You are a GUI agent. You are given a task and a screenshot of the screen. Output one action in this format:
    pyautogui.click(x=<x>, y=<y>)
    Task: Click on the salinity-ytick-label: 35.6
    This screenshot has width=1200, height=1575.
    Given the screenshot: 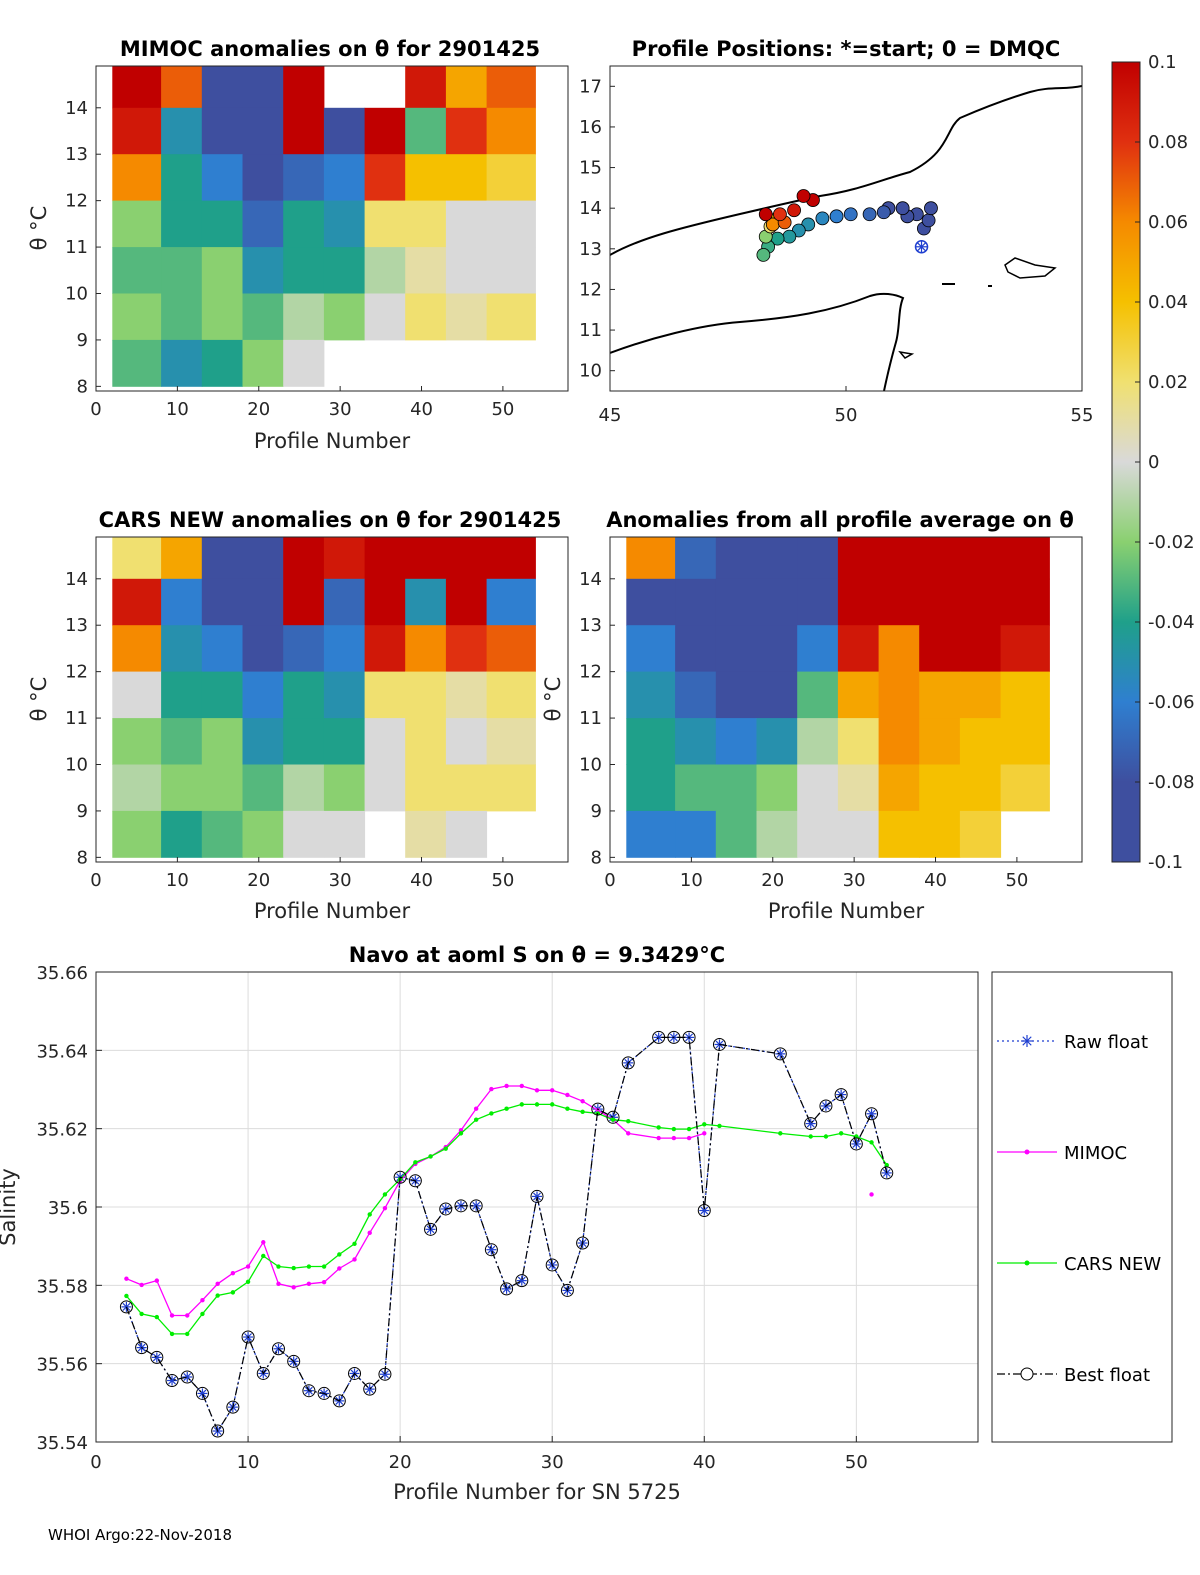 What is the action you would take?
    pyautogui.click(x=68, y=1208)
    